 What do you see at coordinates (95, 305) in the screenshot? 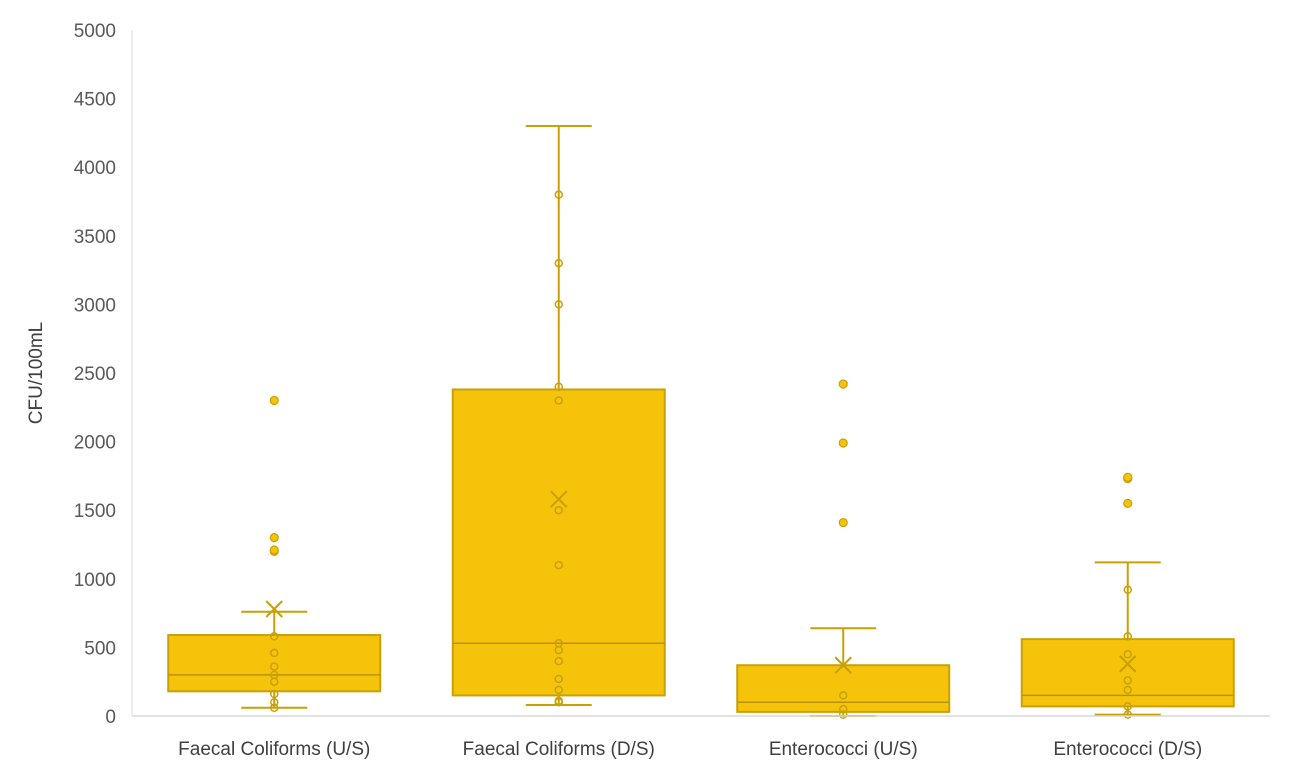
I see `y-tick-label: 3000` at bounding box center [95, 305].